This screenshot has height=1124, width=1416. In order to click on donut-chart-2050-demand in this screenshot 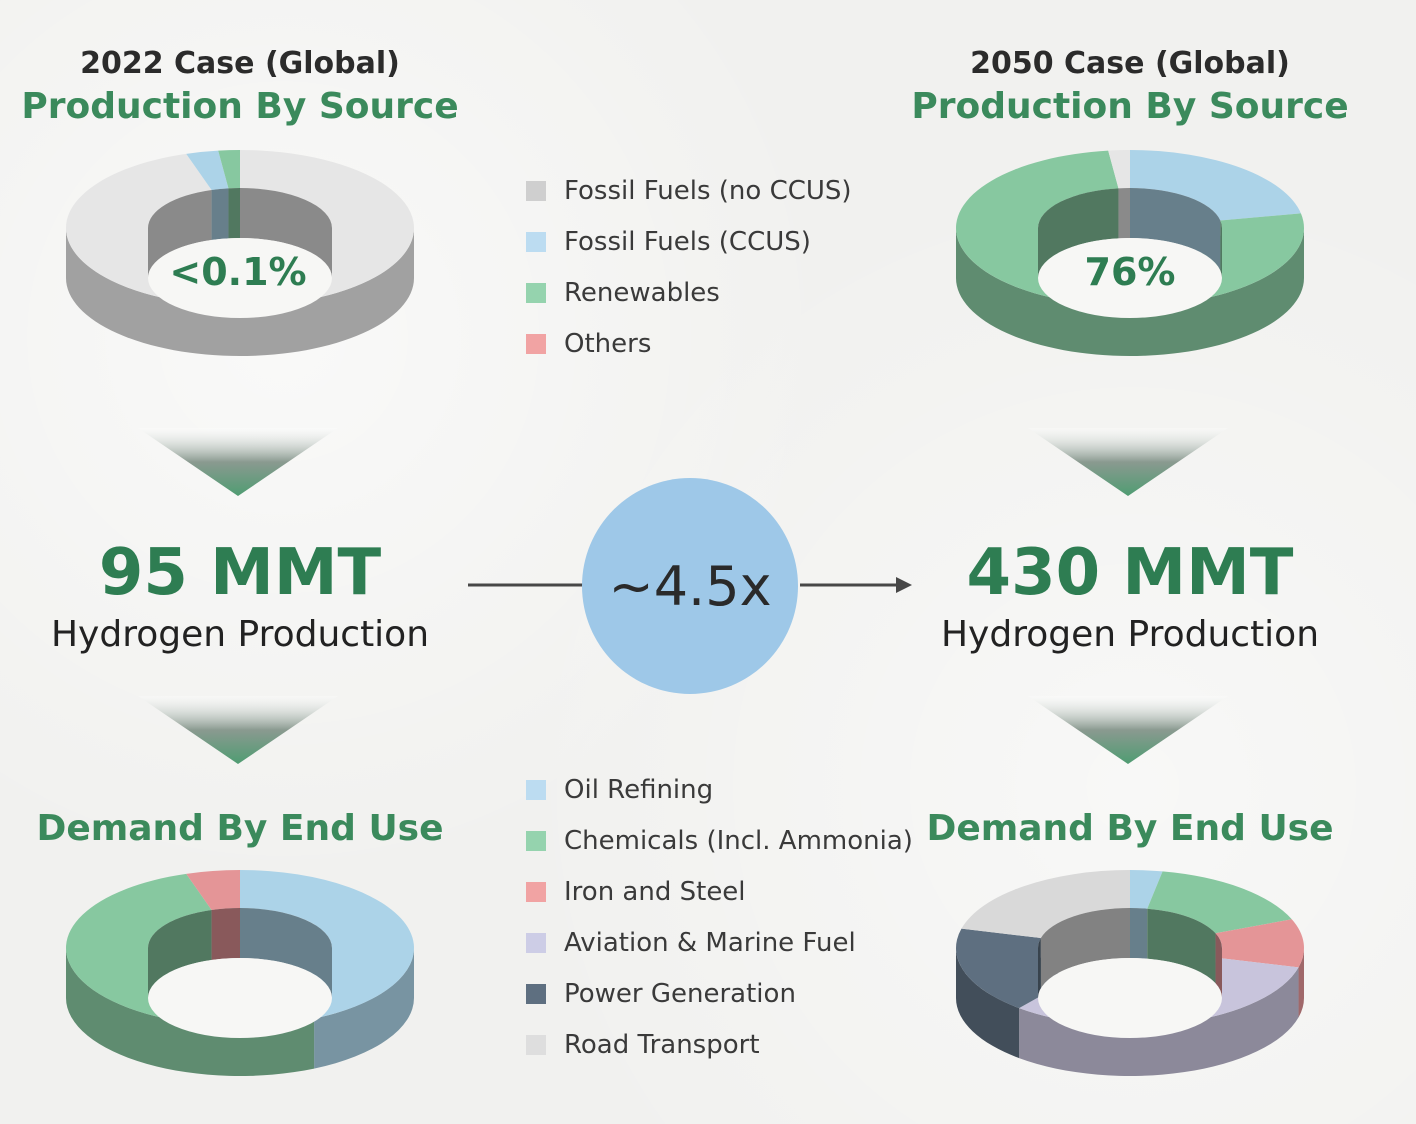, I will do `click(1130, 973)`.